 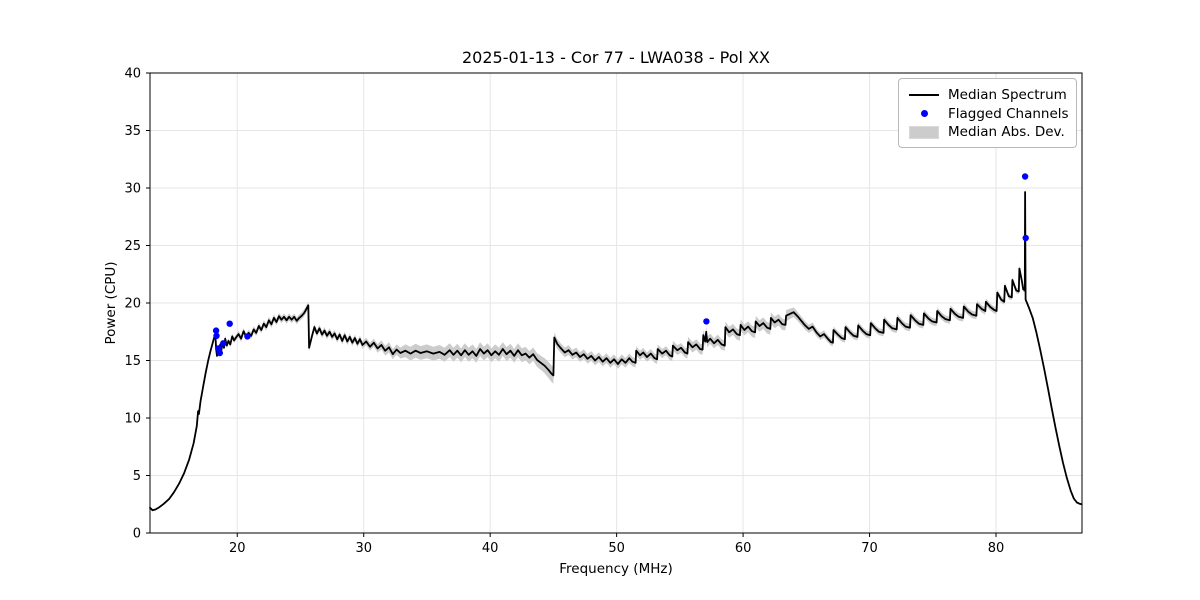 I want to click on x-tick-label: 80, so click(x=996, y=548).